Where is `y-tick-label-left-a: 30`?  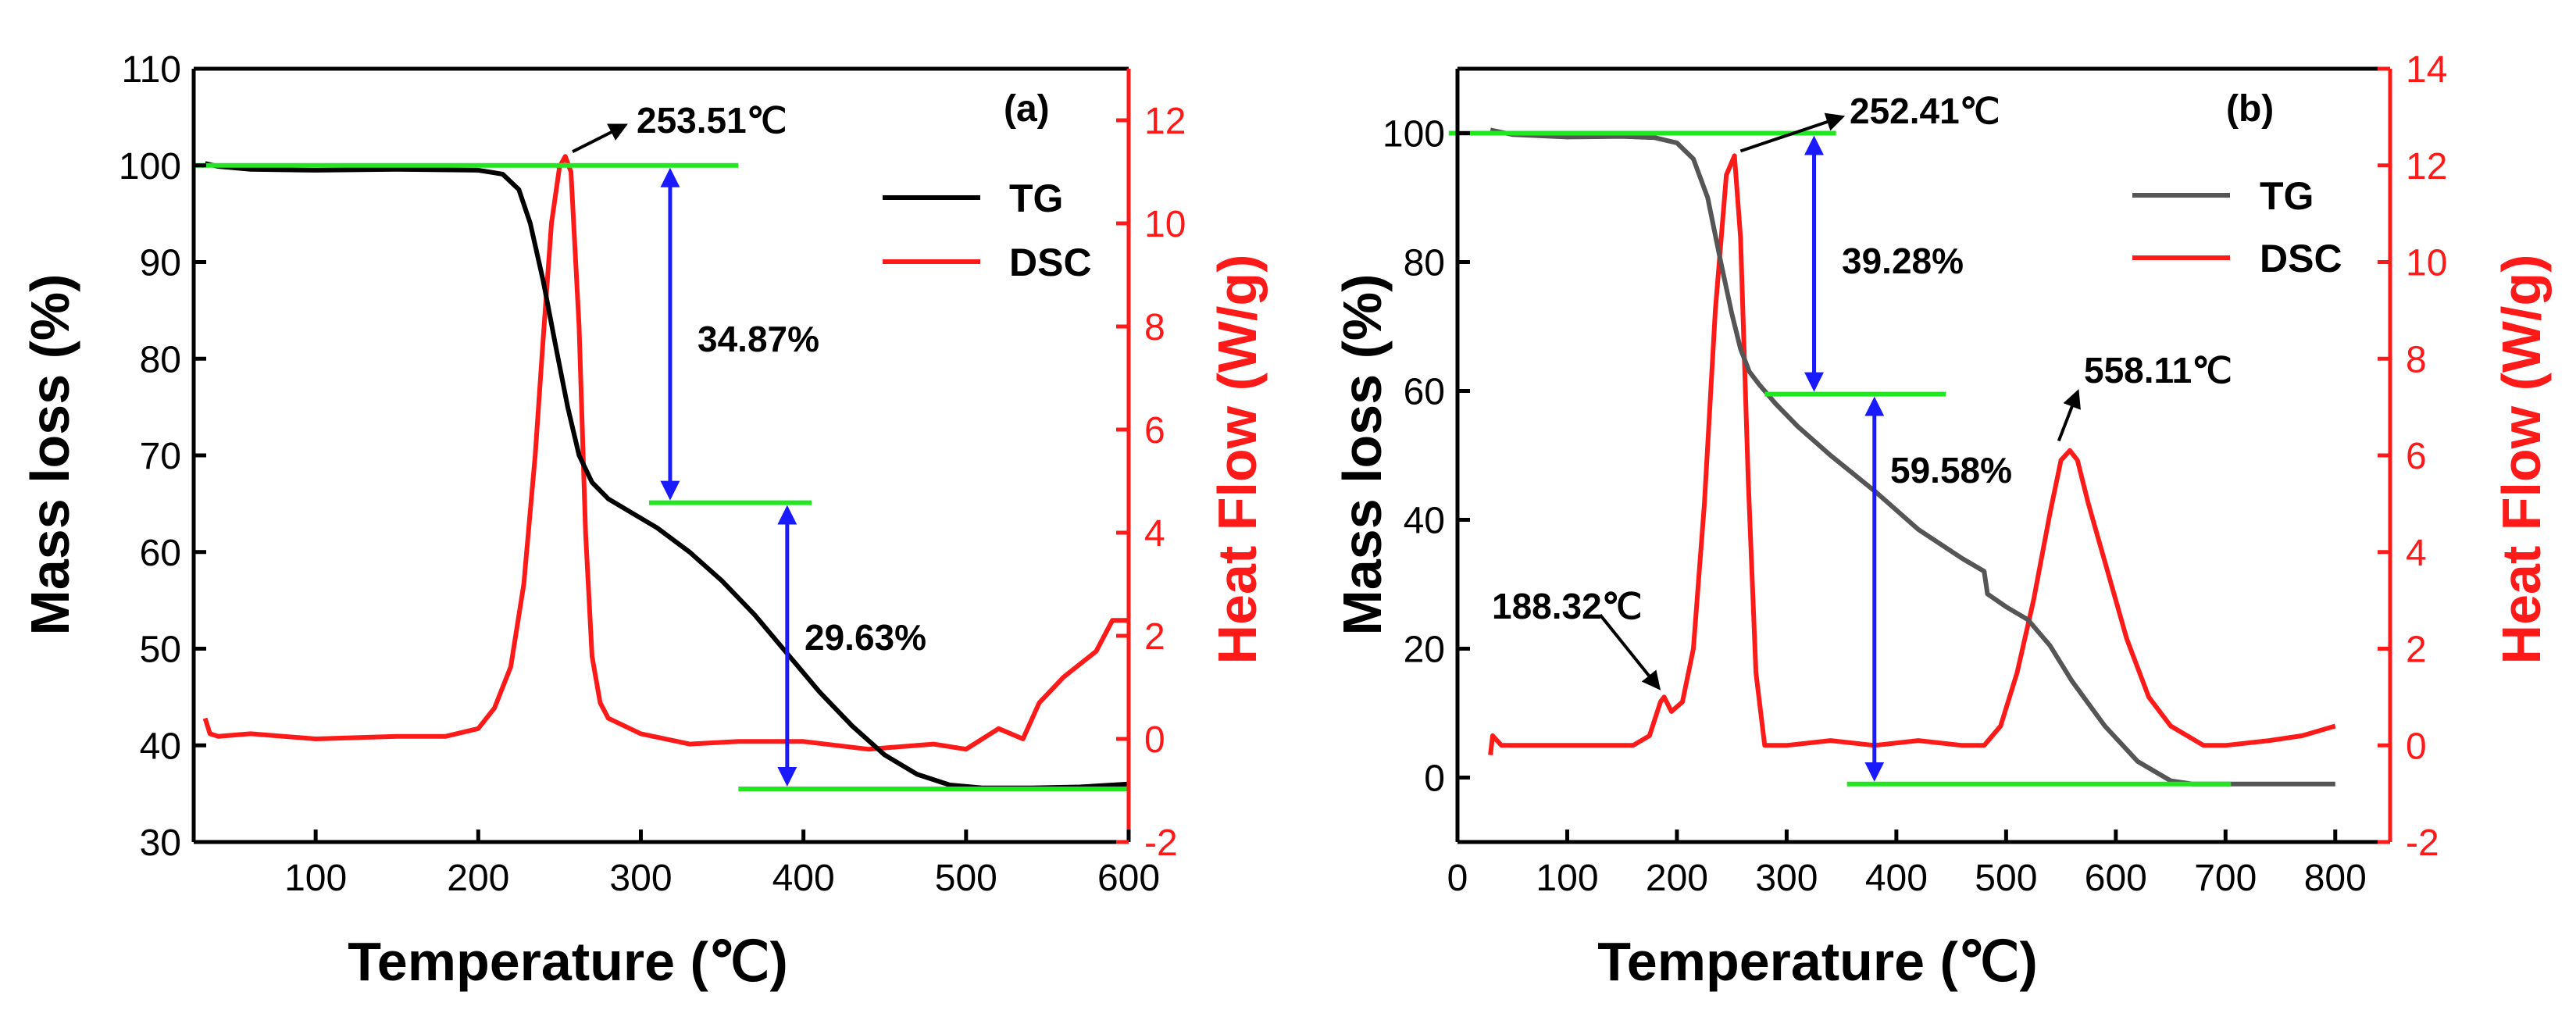
y-tick-label-left-a: 30 is located at coordinates (160, 843).